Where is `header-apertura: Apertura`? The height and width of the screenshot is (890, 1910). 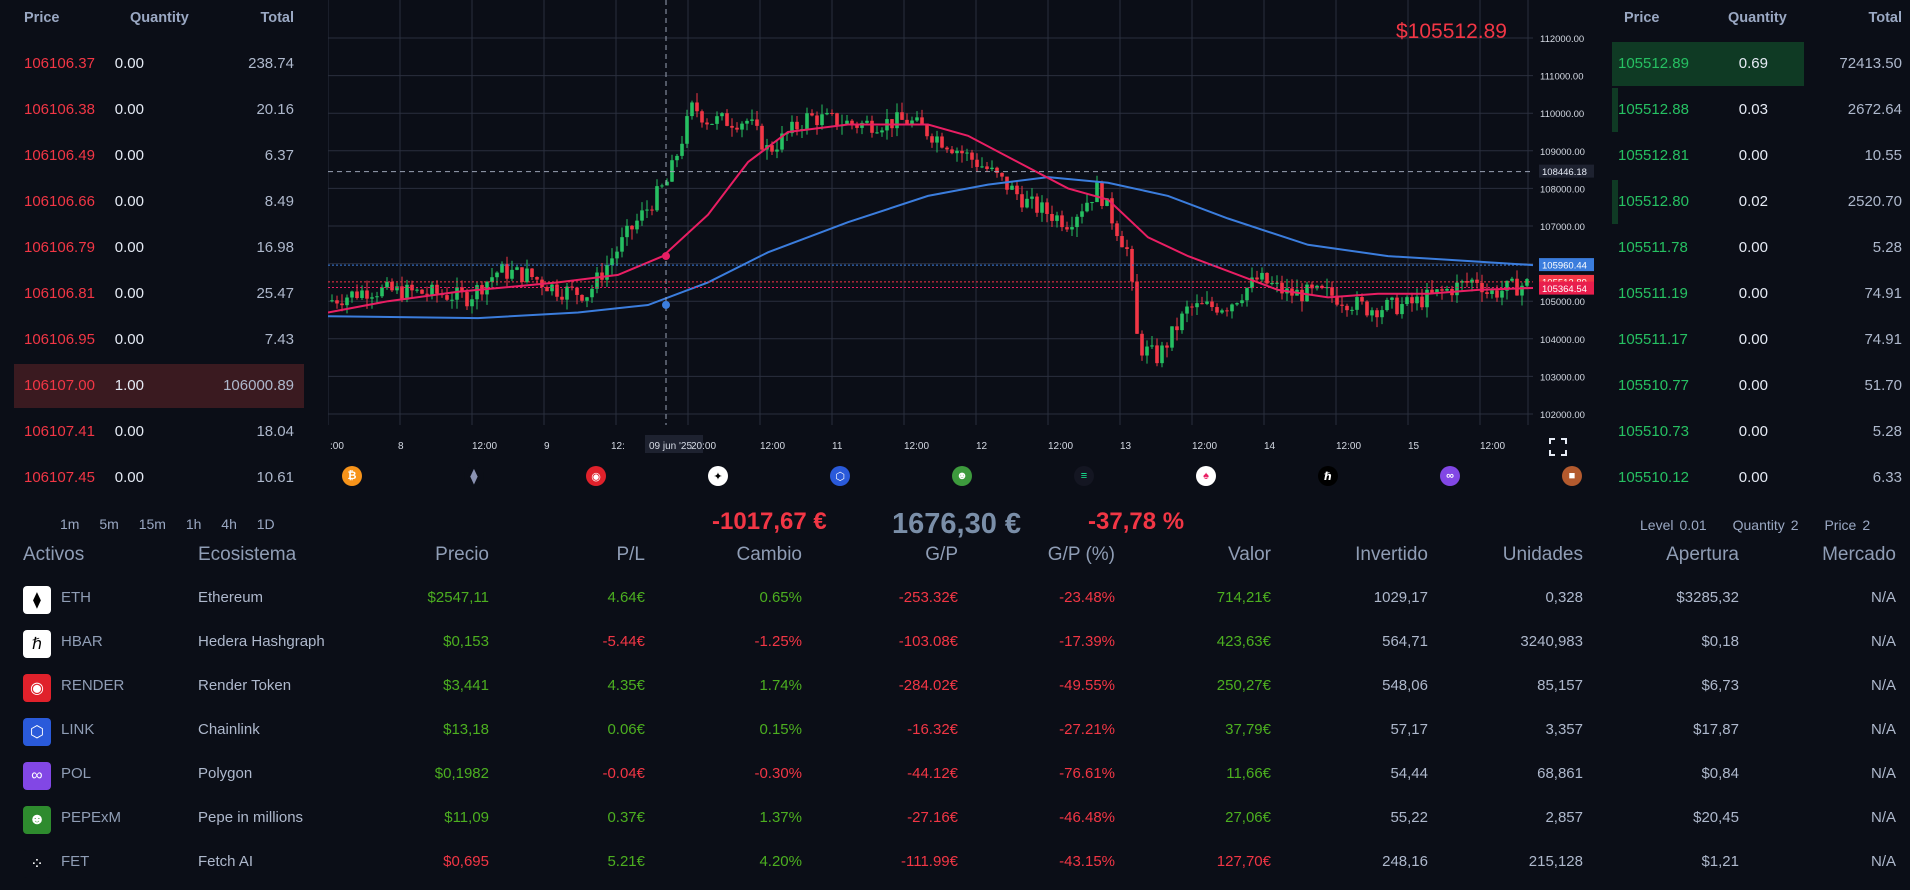 header-apertura: Apertura is located at coordinates (1702, 554).